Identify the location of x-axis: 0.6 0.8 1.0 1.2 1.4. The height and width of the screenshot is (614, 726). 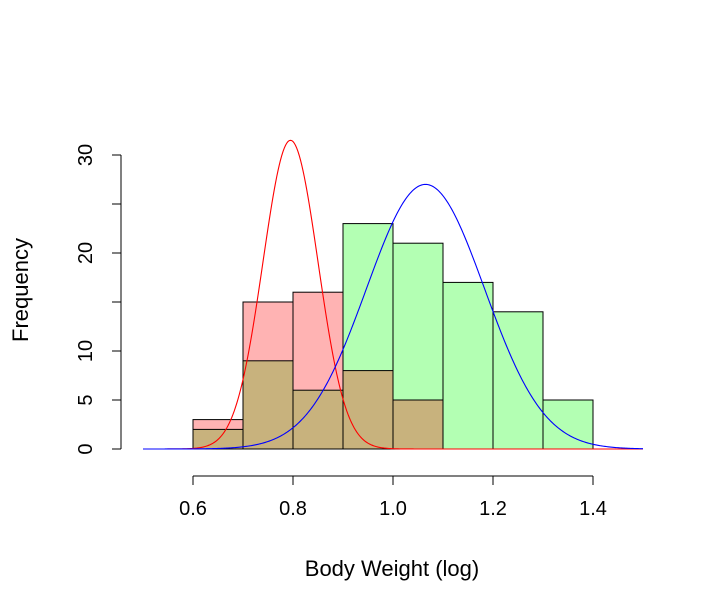
(393, 497).